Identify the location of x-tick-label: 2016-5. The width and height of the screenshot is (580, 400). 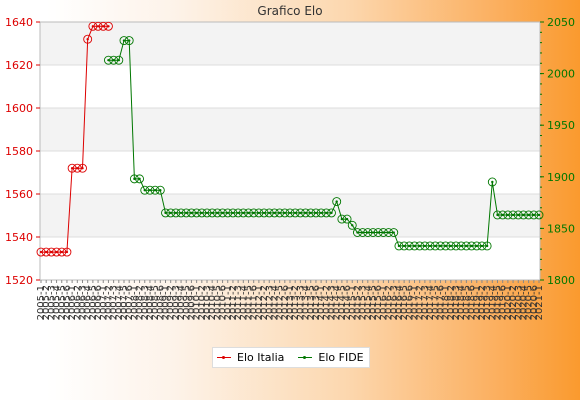
(404, 302).